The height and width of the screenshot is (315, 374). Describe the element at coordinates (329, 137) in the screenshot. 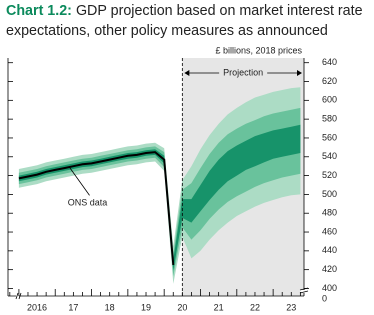

I see `y-tick-label: 560` at that location.